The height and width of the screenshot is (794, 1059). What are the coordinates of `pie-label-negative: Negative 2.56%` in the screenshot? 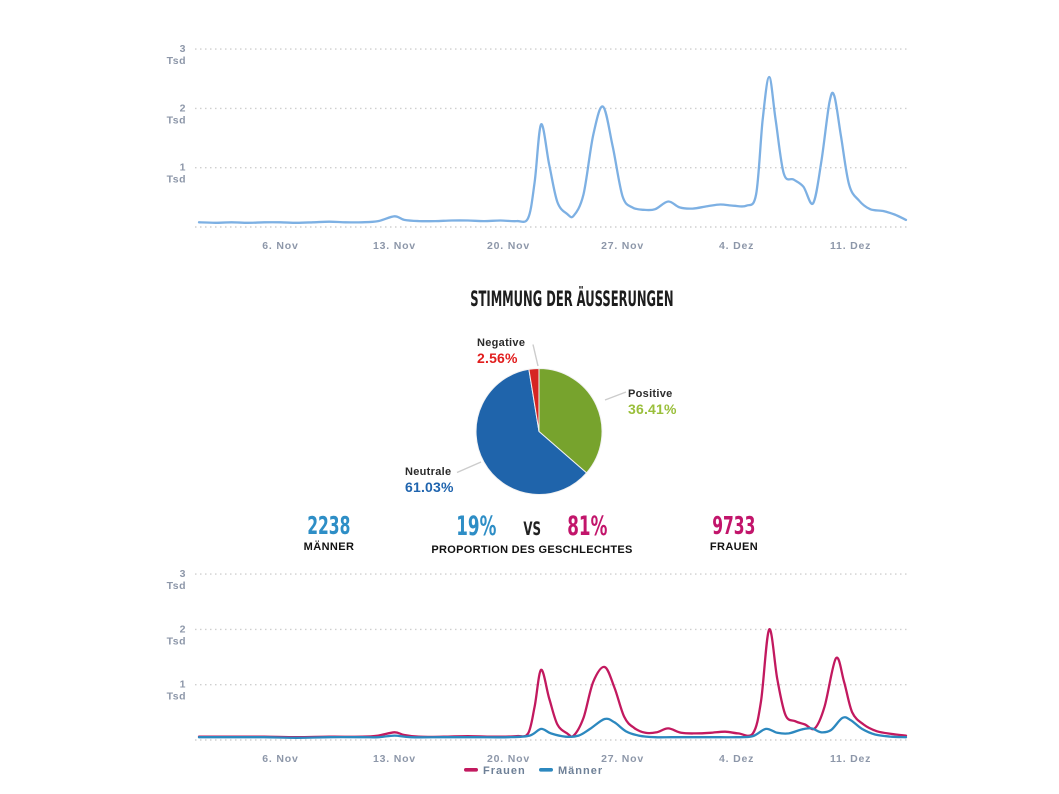 It's located at (501, 351).